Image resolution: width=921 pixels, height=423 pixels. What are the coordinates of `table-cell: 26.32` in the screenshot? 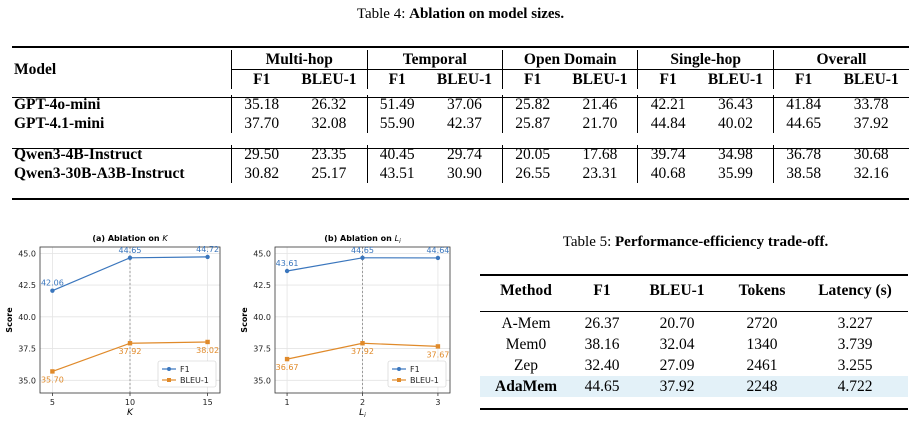 It's located at (329, 104).